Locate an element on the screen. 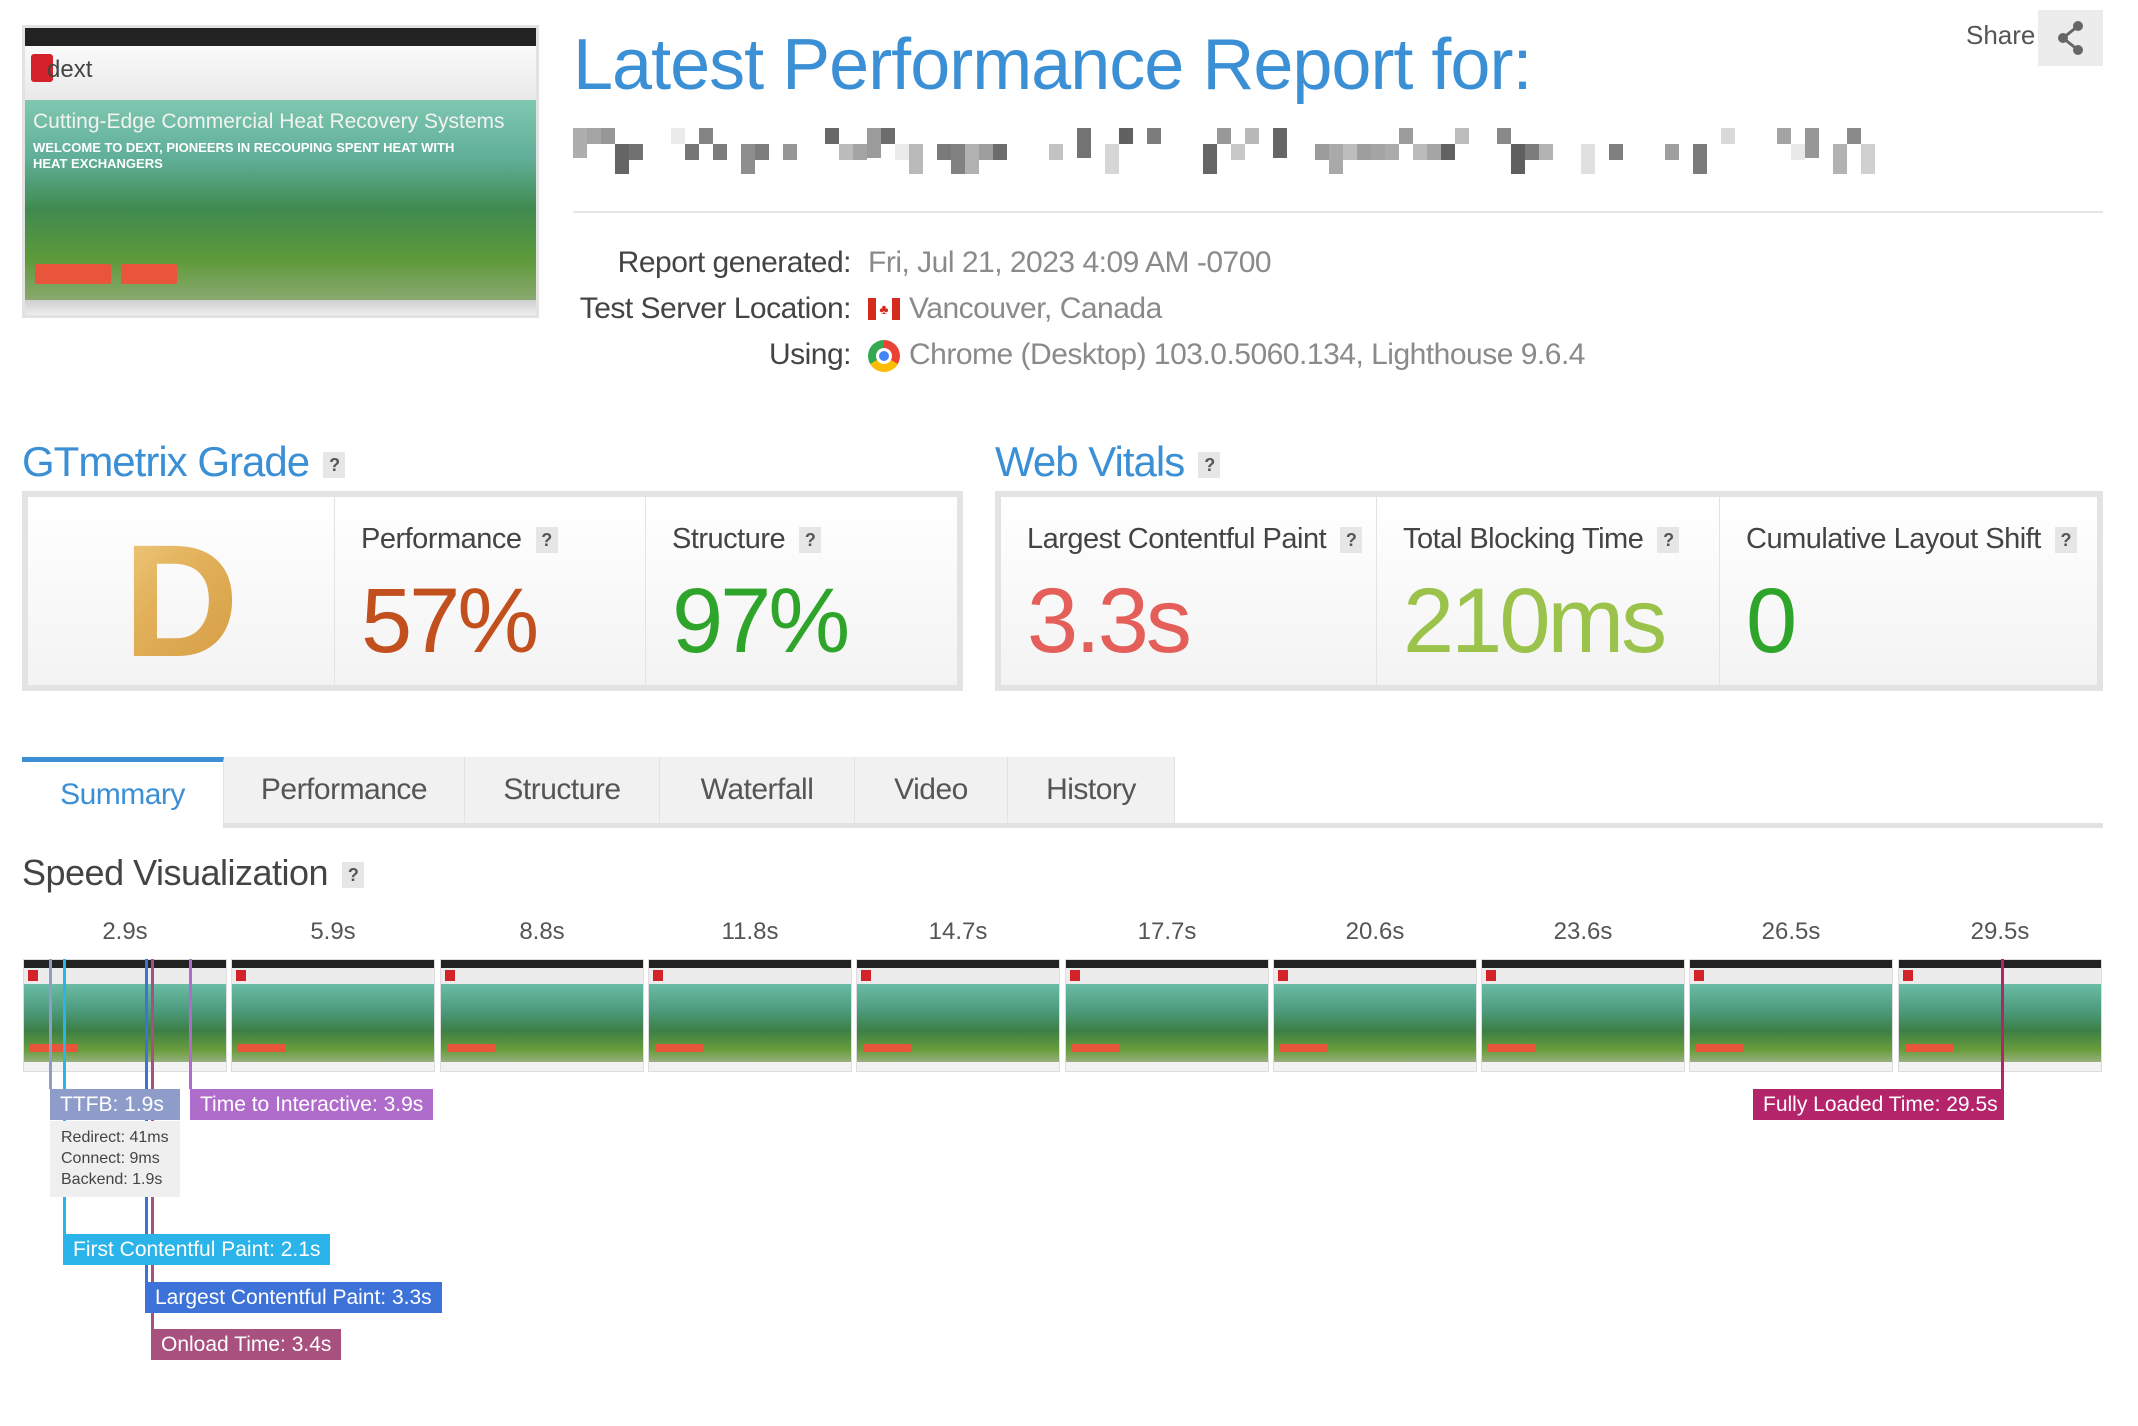  server-location-label: Test Server Location: is located at coordinates (715, 308).